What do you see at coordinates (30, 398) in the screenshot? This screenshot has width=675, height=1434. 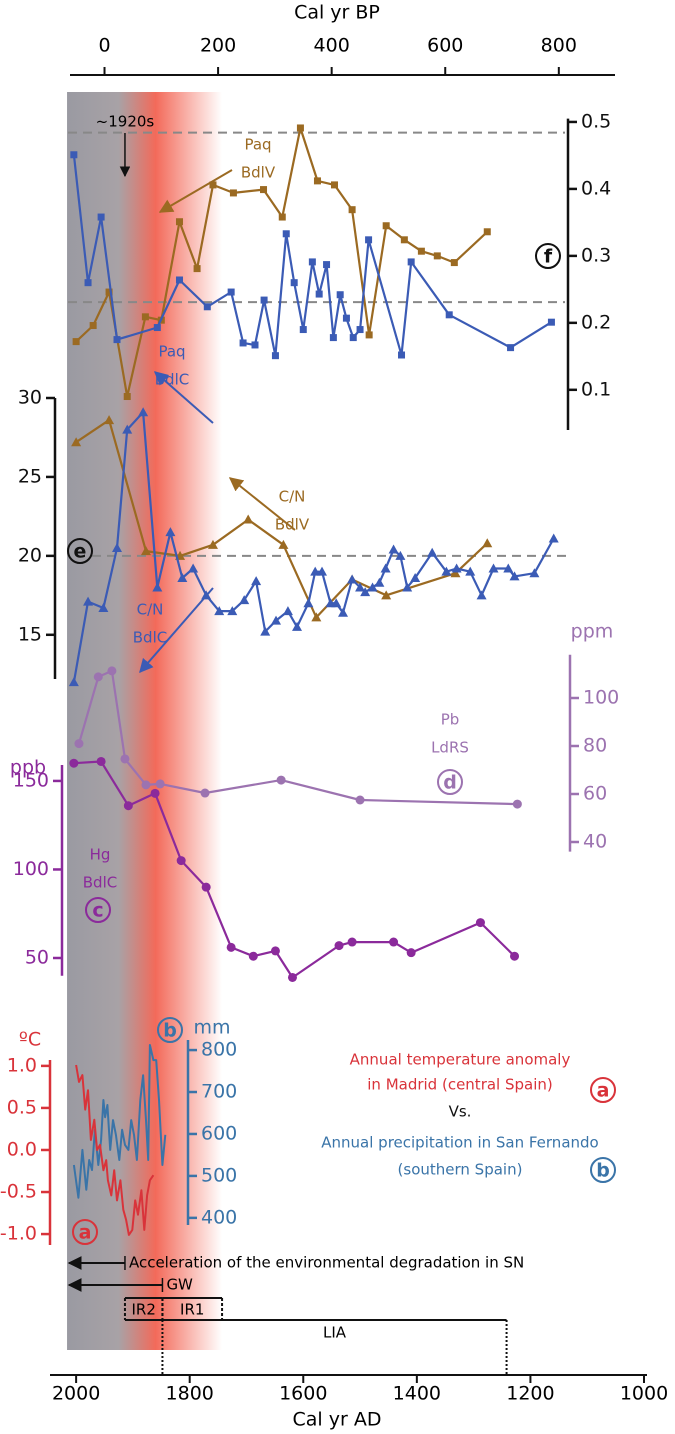 I see `y-tick-label: 30` at bounding box center [30, 398].